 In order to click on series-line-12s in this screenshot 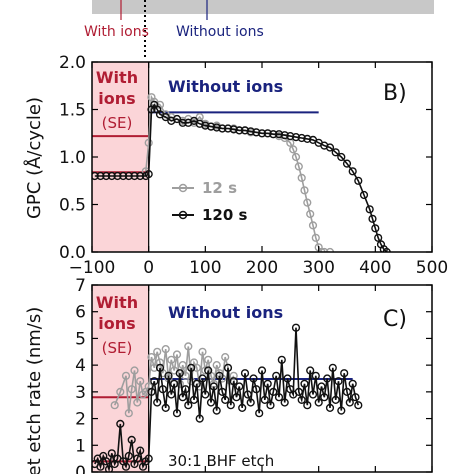, I will do `click(174, 380)`.